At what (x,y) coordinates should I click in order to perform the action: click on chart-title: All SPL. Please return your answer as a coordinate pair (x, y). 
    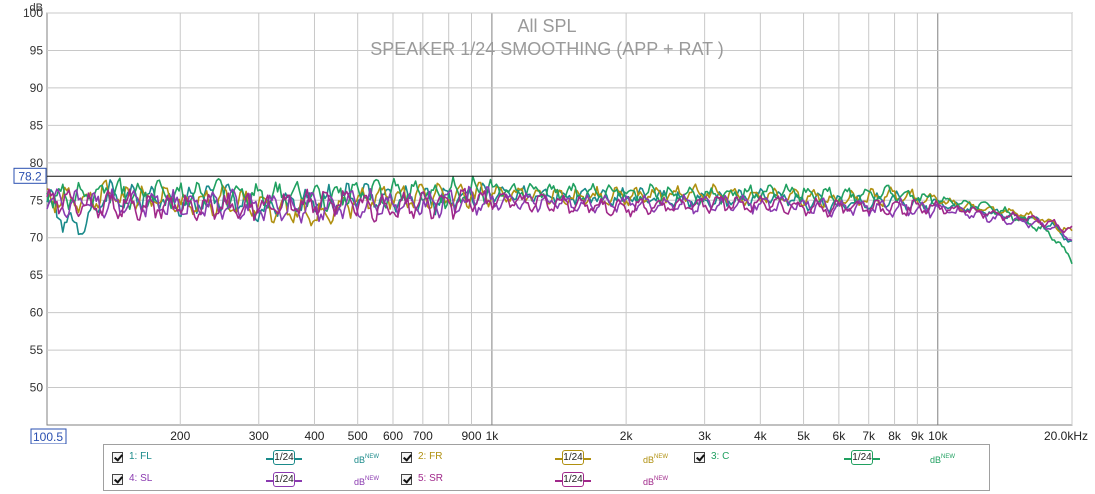
    Looking at the image, I should click on (546, 26).